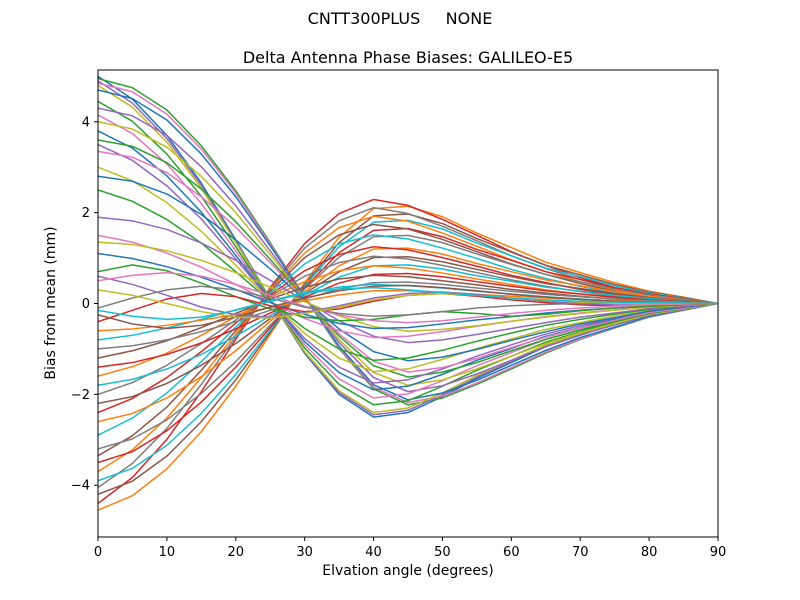  Describe the element at coordinates (407, 571) in the screenshot. I see `x-axis-label: Elvation angle (degrees)` at that location.